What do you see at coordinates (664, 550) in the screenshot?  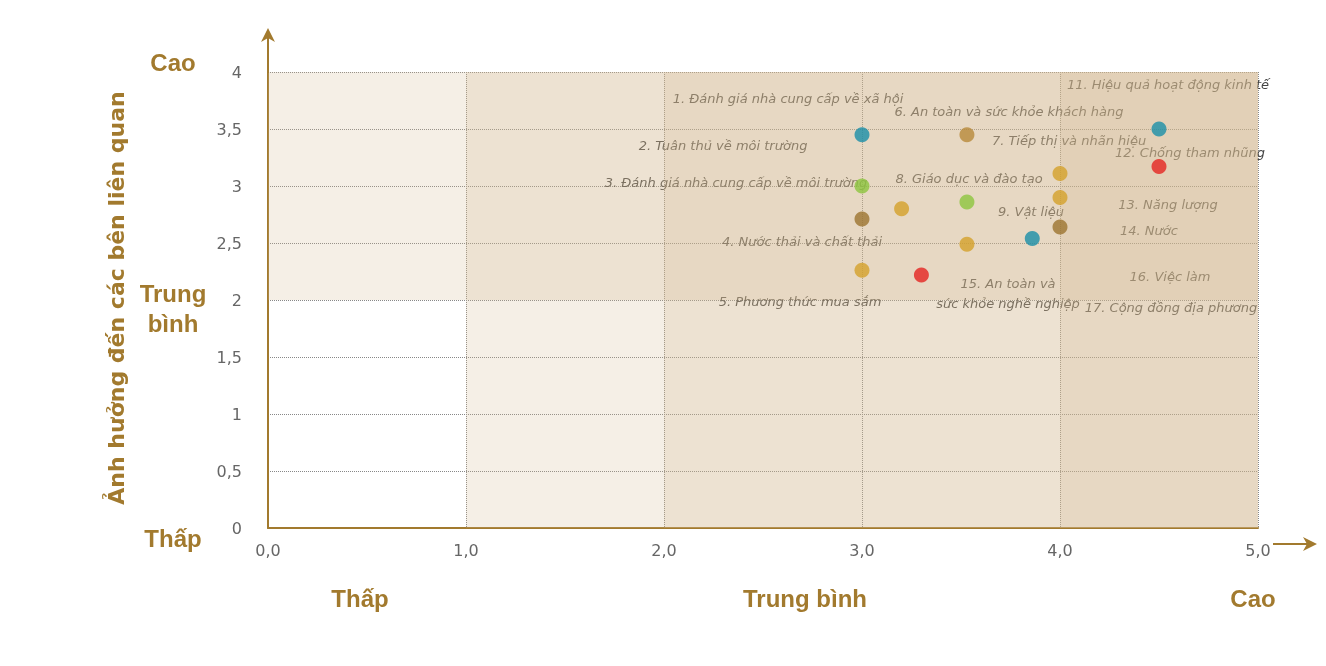 I see `x-tick-label: 2,0` at bounding box center [664, 550].